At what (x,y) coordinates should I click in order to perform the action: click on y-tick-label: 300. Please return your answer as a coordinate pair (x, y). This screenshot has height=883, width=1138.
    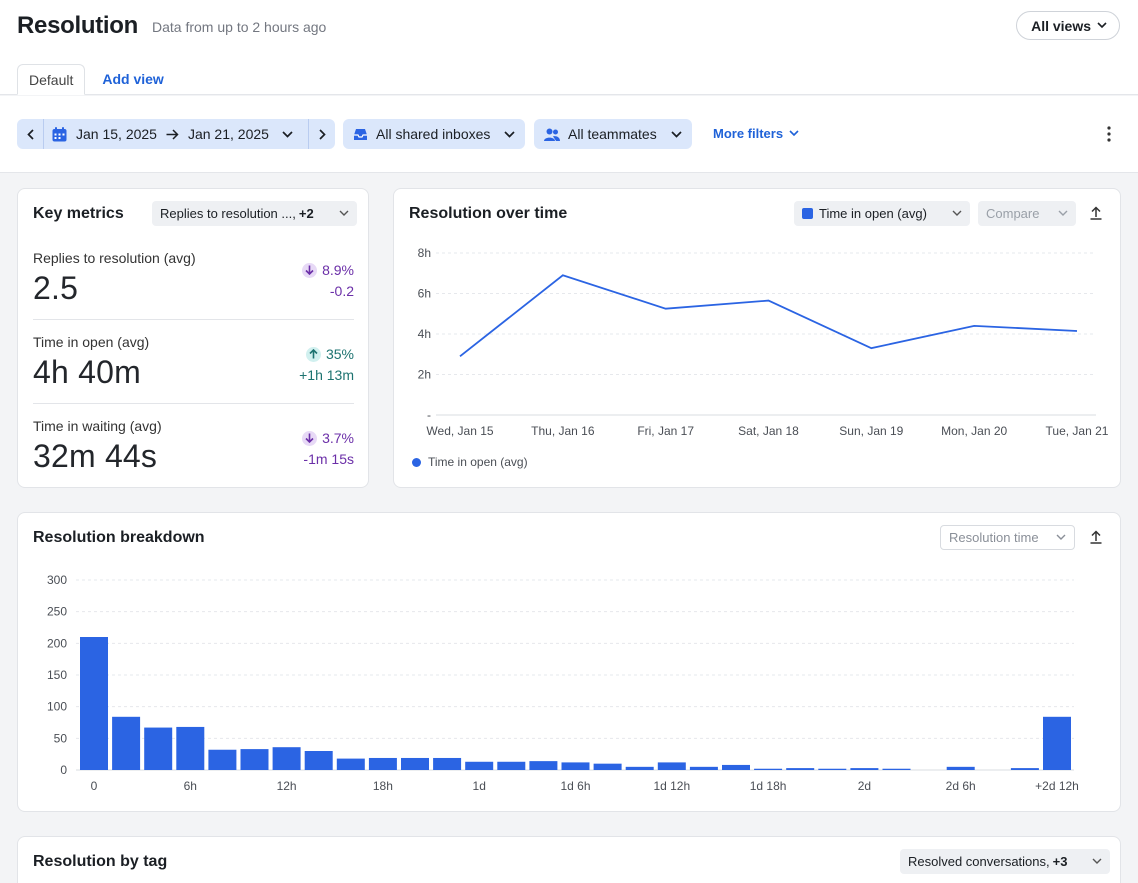
    Looking at the image, I should click on (57, 580).